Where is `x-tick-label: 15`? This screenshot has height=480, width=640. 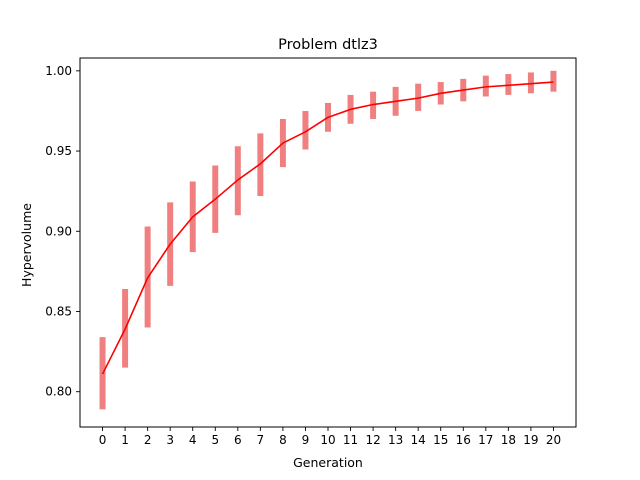
x-tick-label: 15 is located at coordinates (440, 440).